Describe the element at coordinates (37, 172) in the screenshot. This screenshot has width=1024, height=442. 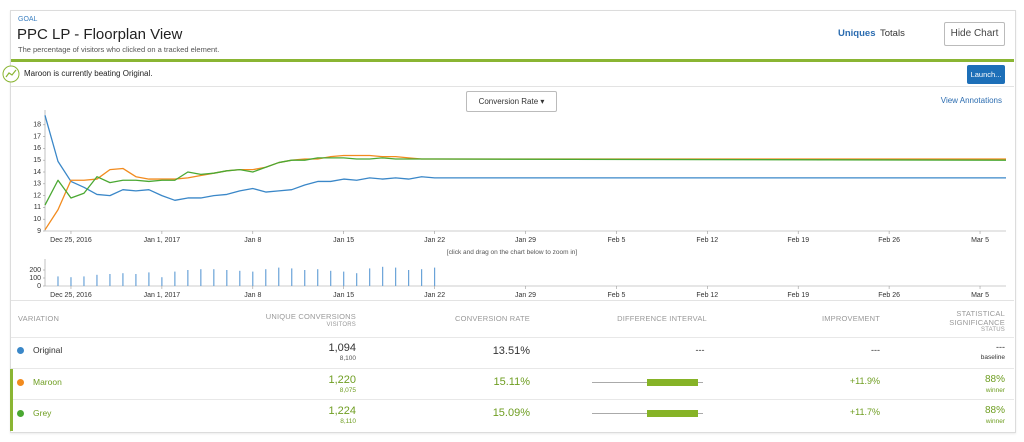
I see `y-tick-label: 14` at that location.